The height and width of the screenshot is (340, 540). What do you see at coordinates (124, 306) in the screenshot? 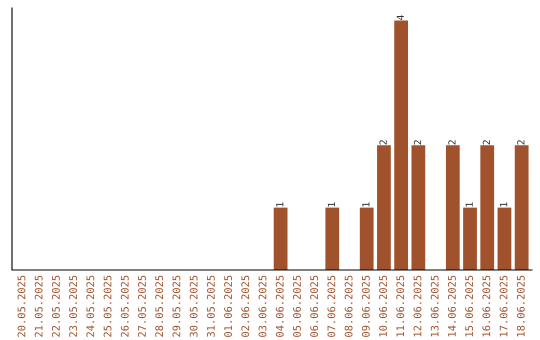
I see `x-tick-label: 26.05.2025` at bounding box center [124, 306].